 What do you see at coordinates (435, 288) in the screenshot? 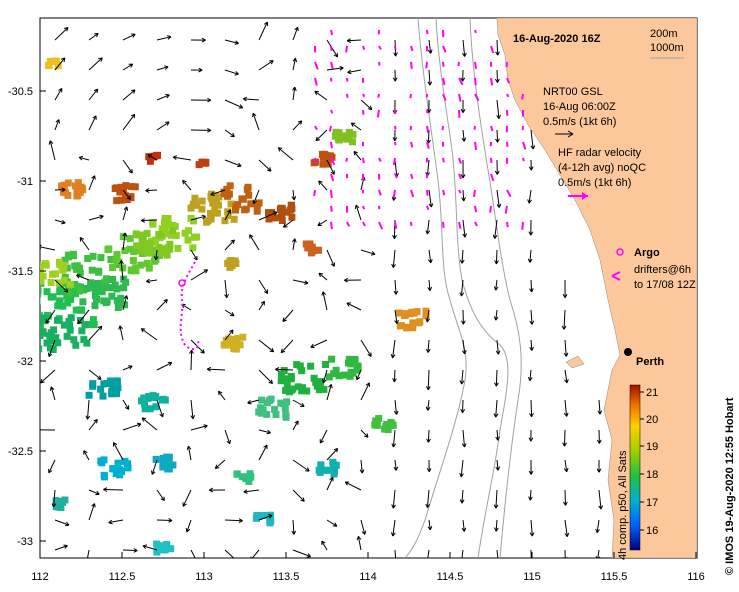
I see `contour-1000m` at bounding box center [435, 288].